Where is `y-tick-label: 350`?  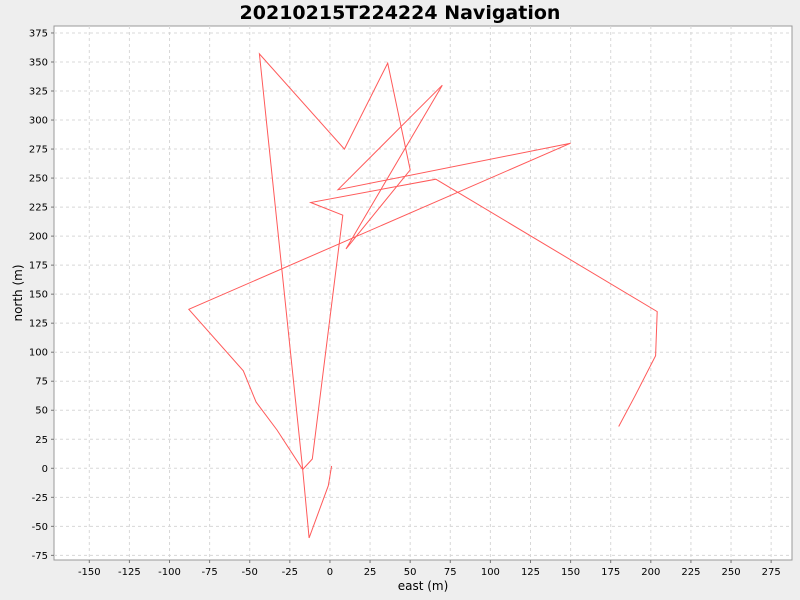 y-tick-label: 350 is located at coordinates (38, 62).